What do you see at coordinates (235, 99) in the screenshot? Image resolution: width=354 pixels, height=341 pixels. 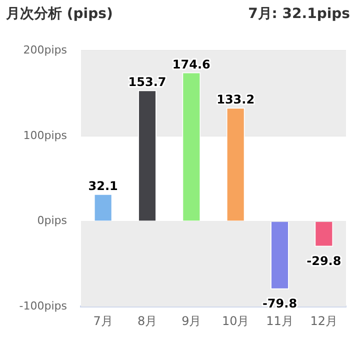 I see `data-label: 133.2` at bounding box center [235, 99].